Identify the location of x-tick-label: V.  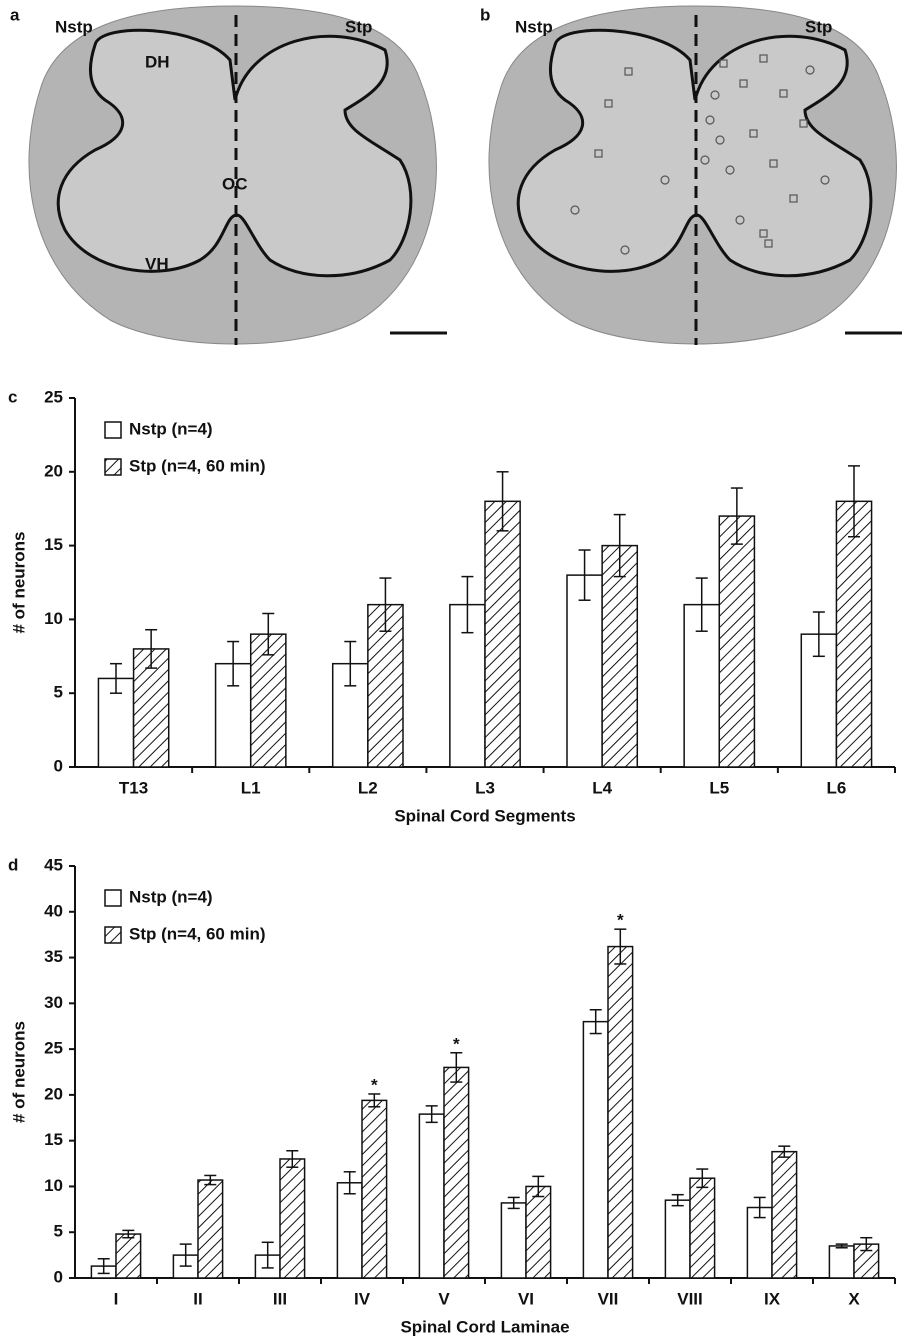
(444, 1298).